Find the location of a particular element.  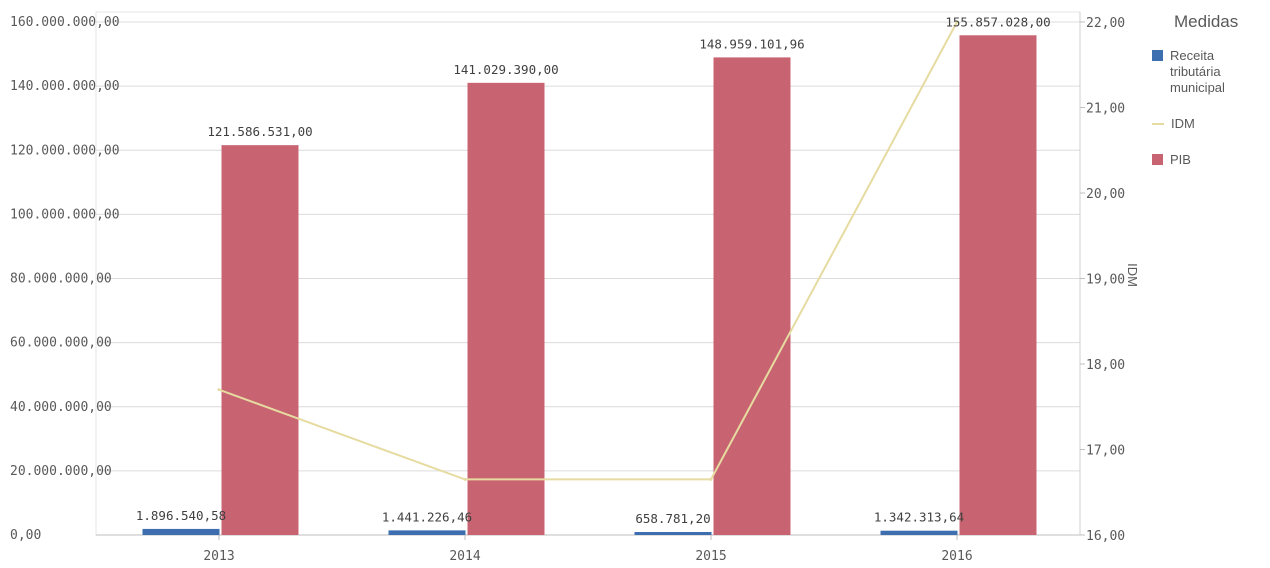

x-tick-label: 2013 is located at coordinates (218, 556).